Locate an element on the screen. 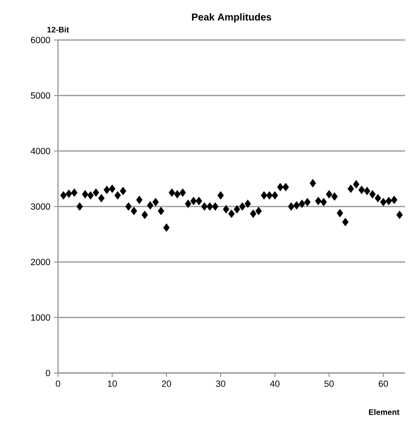 Image resolution: width=413 pixels, height=422 pixels. chart-title: Peak Amplitudes is located at coordinates (232, 17).